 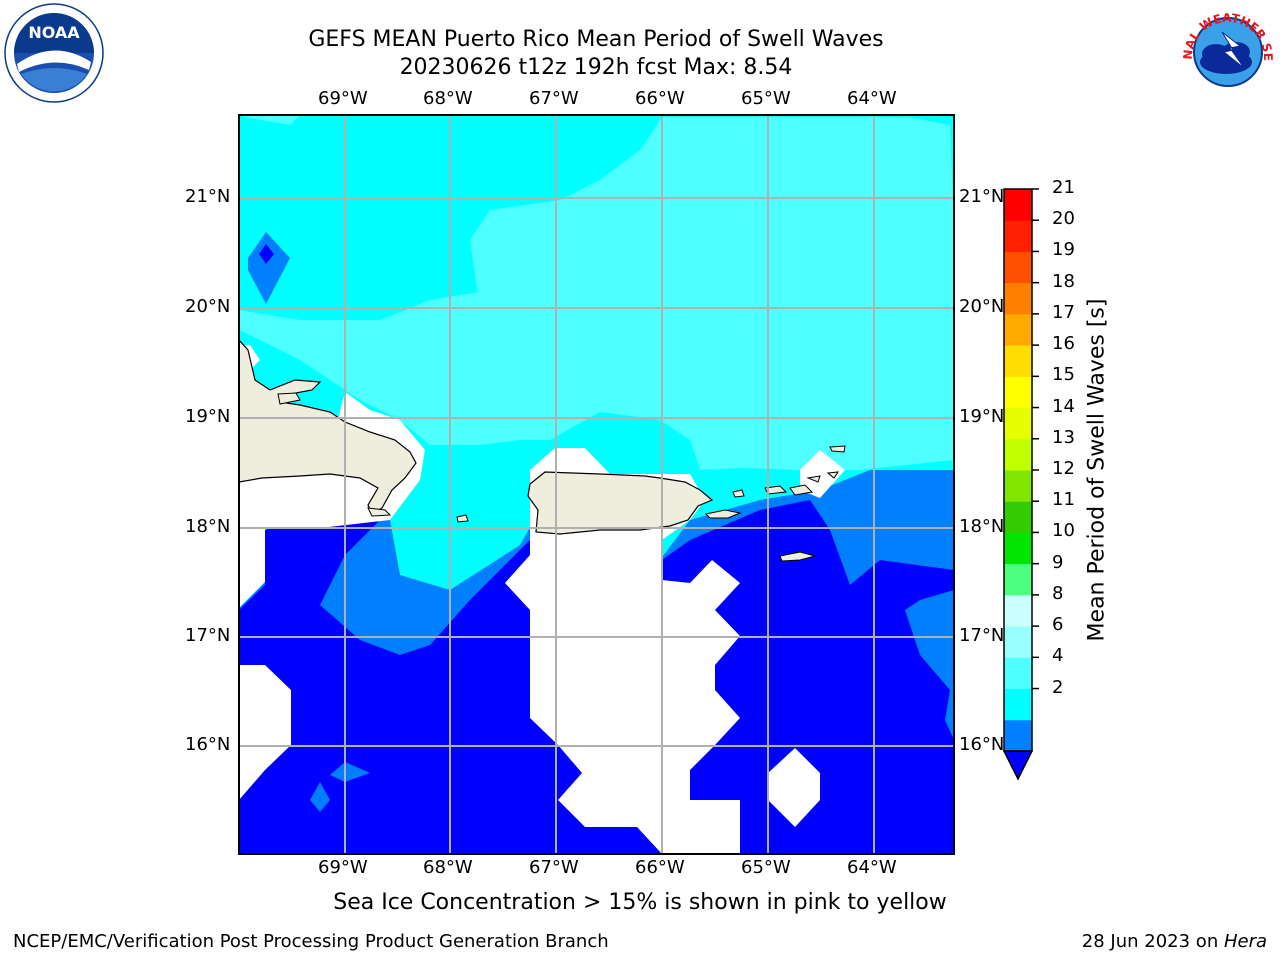 What do you see at coordinates (982, 416) in the screenshot?
I see `lat-label-right-19n: 19°N` at bounding box center [982, 416].